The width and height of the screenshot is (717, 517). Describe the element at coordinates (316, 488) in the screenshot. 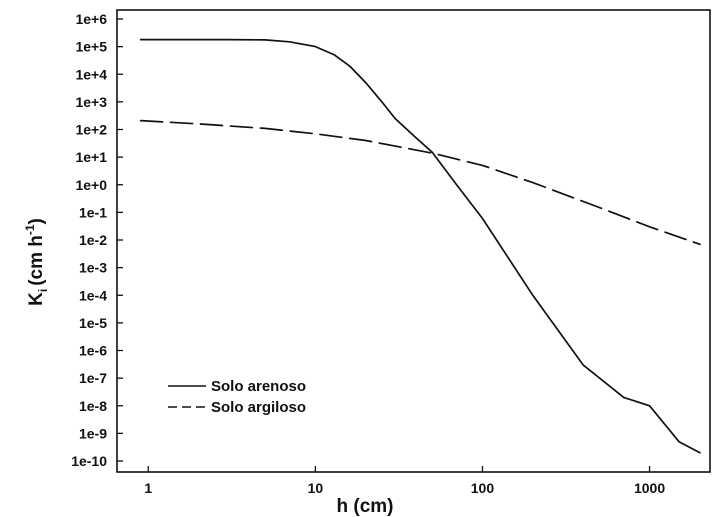

I see `x-tick-label: 10` at that location.